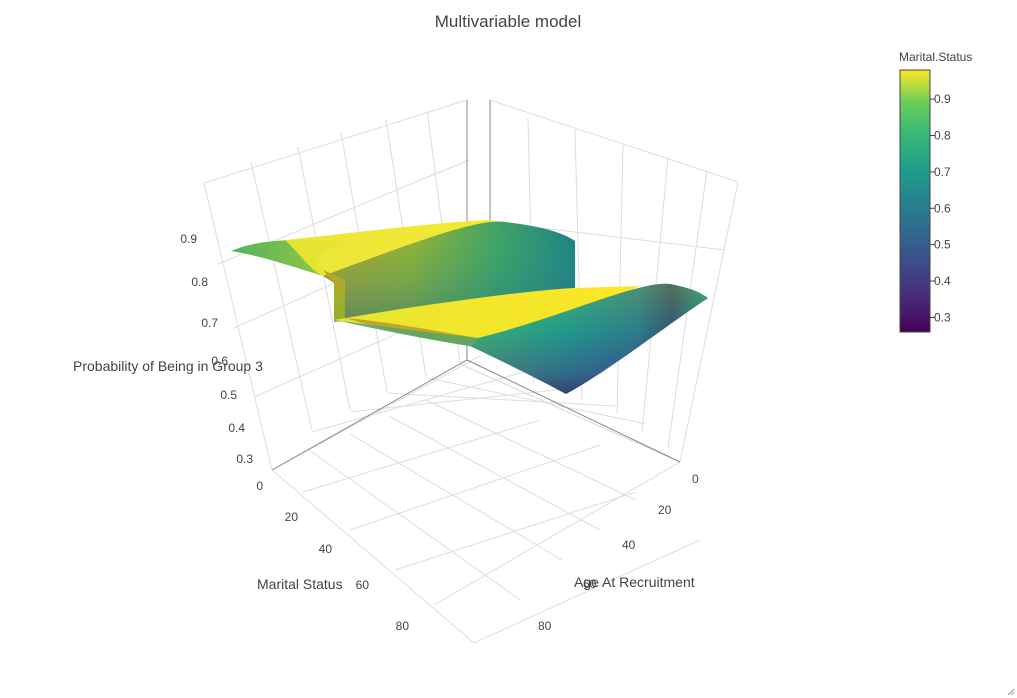 This screenshot has height=698, width=1017. Describe the element at coordinates (1011, 692) in the screenshot. I see `resize-handle` at that location.